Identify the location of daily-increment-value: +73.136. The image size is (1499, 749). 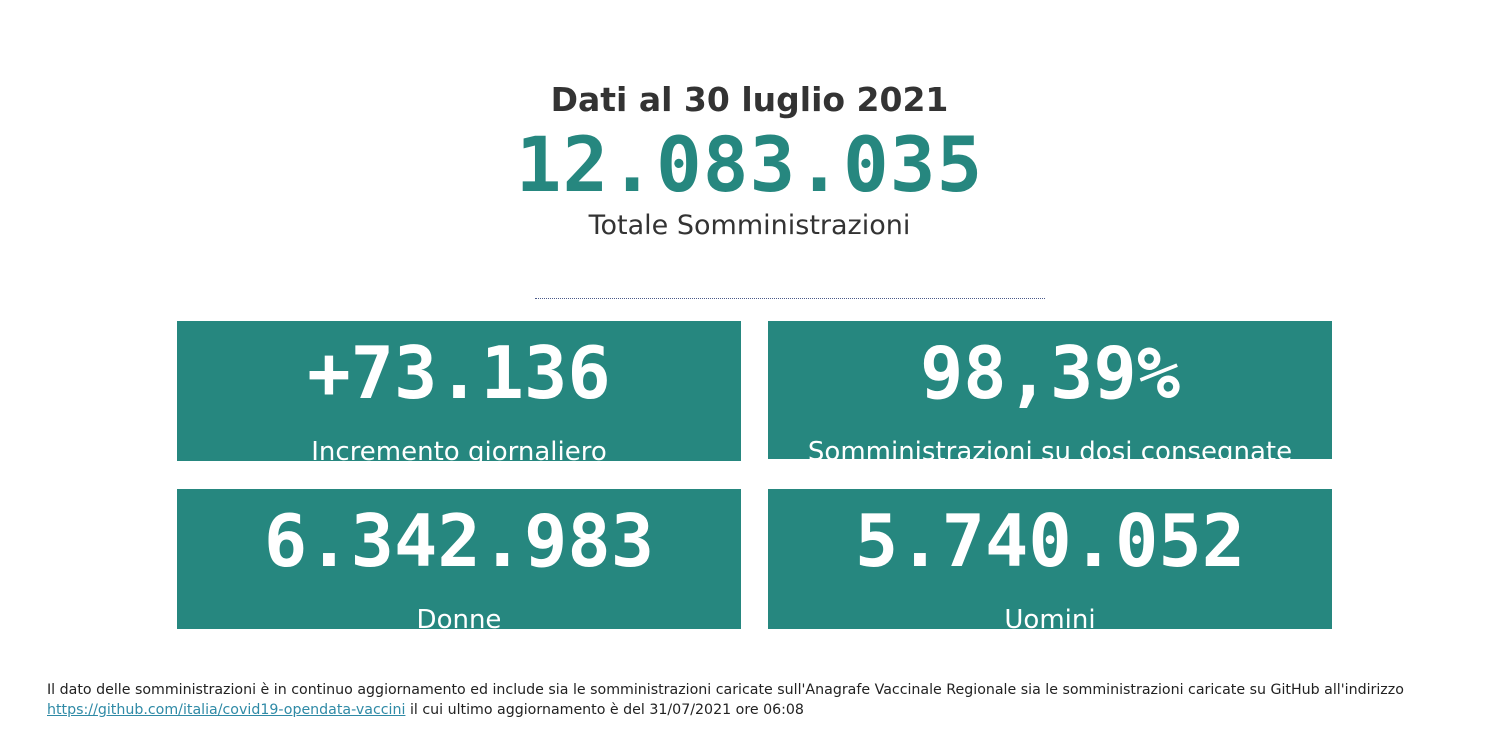
(459, 373).